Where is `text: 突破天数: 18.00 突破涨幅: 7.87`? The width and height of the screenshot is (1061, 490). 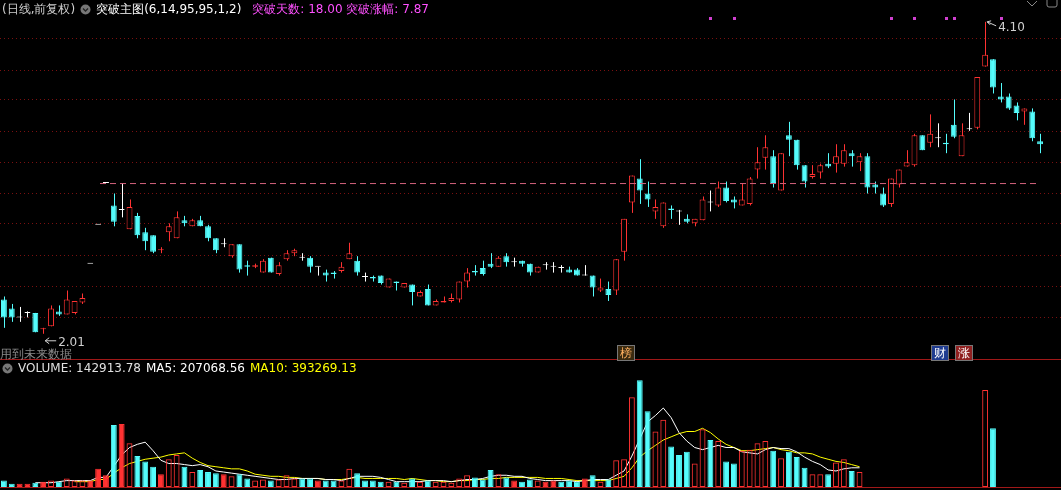 text: 突破天数: 18.00 突破涨幅: 7.87 is located at coordinates (340, 9).